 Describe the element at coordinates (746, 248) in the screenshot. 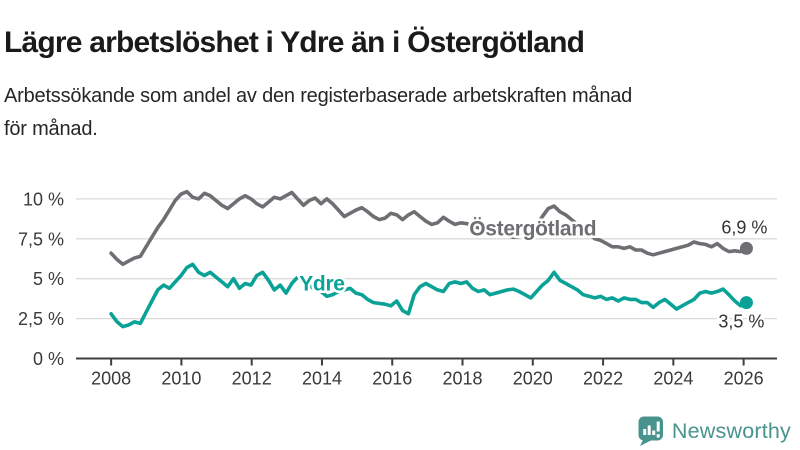

I see `series-endpoint-dot-stergtland` at that location.